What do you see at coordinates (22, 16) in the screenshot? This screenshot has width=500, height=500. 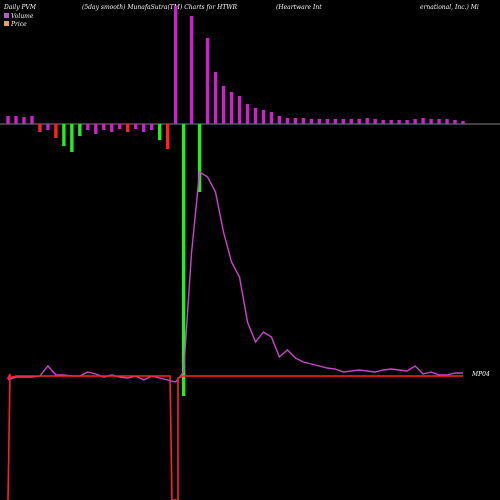 I see `legend-volume-label: Volume` at bounding box center [22, 16].